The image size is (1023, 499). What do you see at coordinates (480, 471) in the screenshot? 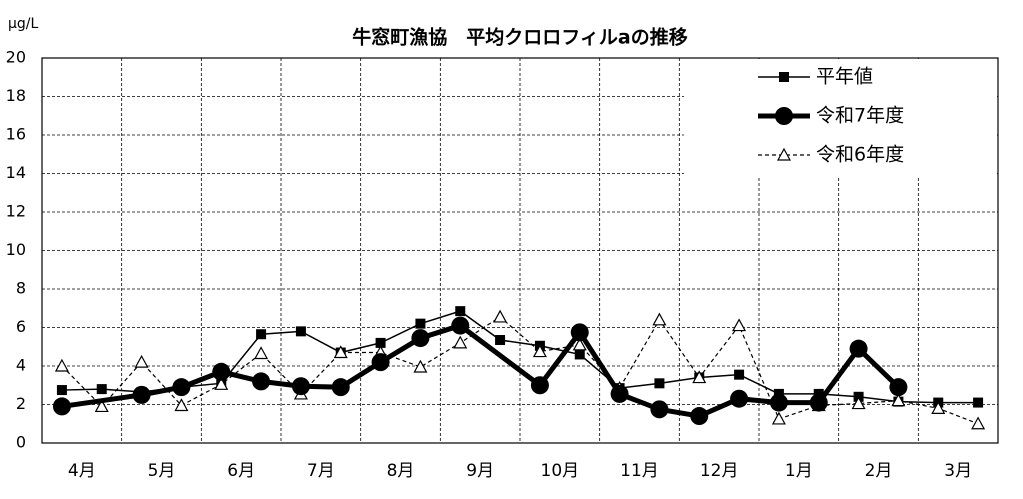
I see `x-tick-label: 9月` at bounding box center [480, 471].